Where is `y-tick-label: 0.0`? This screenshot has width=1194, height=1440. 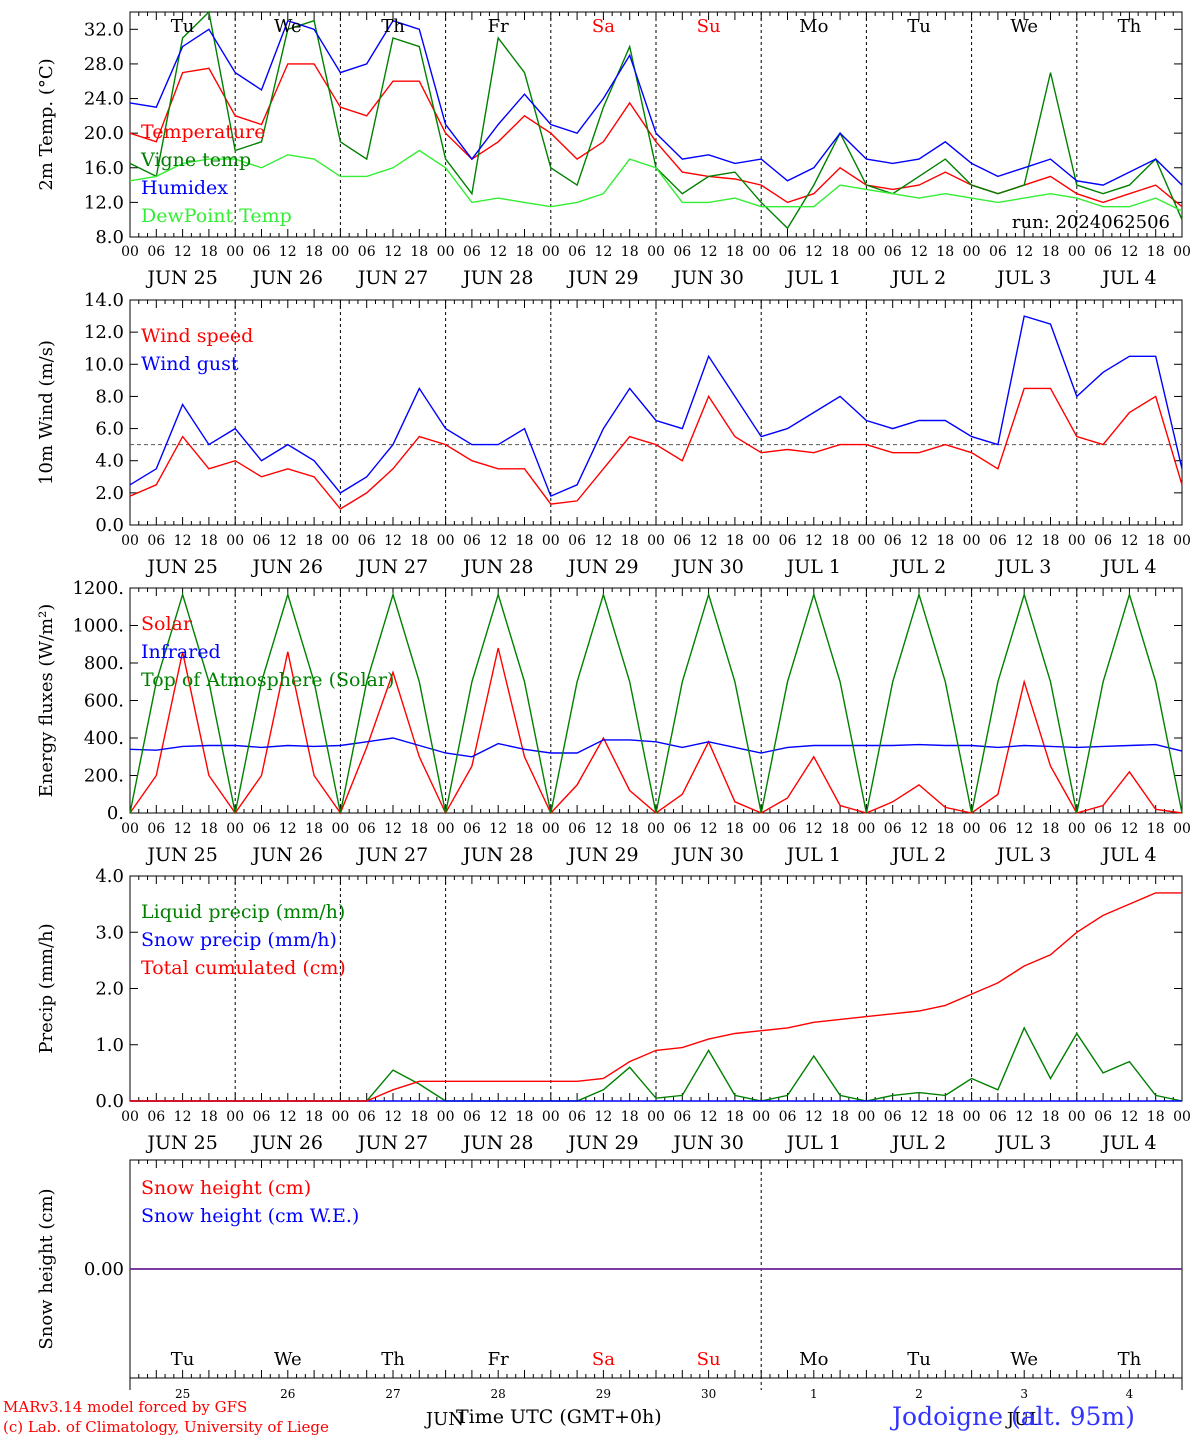
y-tick-label: 0.0 is located at coordinates (109, 1101).